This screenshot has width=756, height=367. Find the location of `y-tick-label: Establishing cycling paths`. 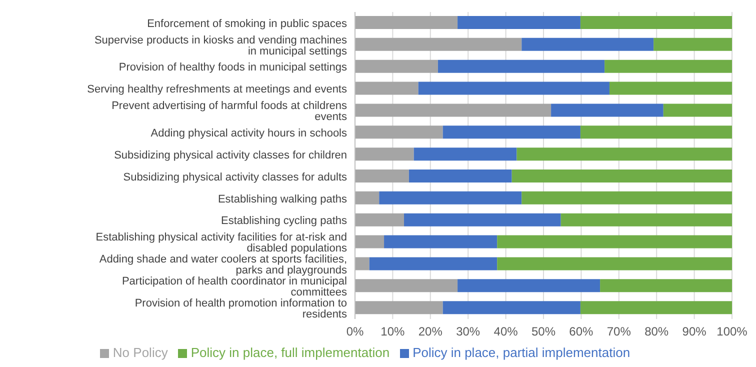

y-tick-label: Establishing cycling paths is located at coordinates (284, 221).